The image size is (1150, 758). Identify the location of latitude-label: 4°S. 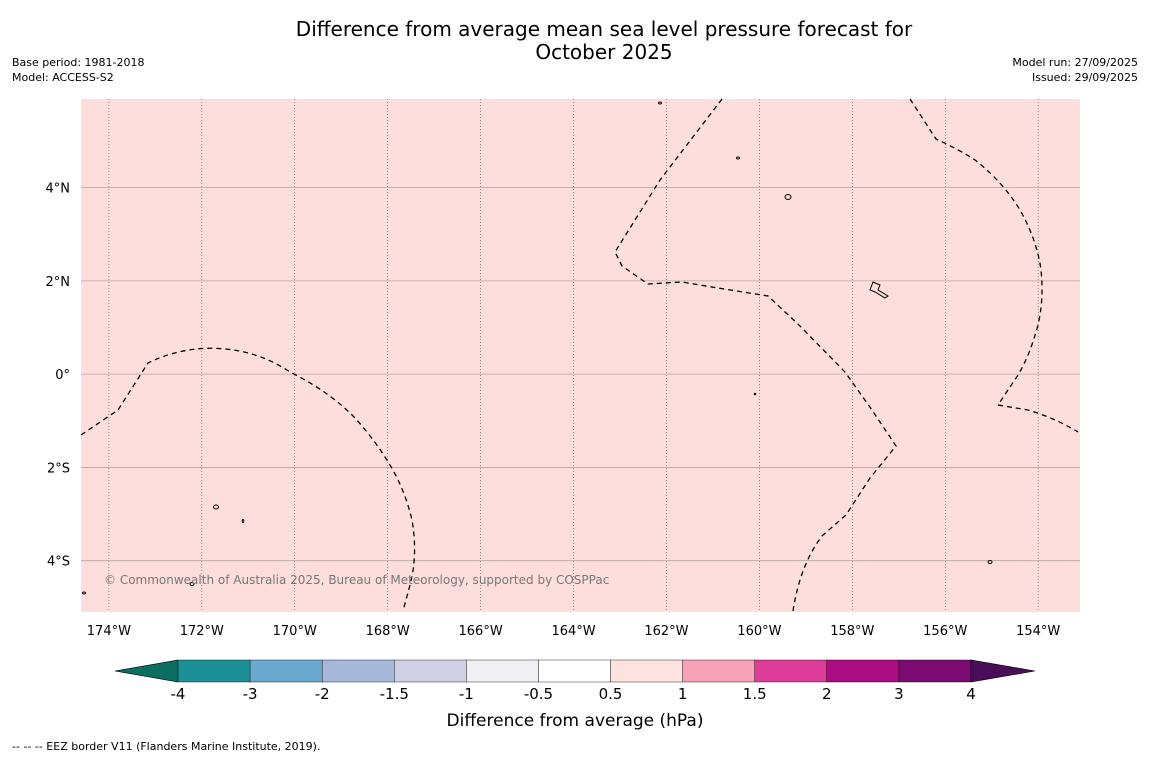
(58, 562).